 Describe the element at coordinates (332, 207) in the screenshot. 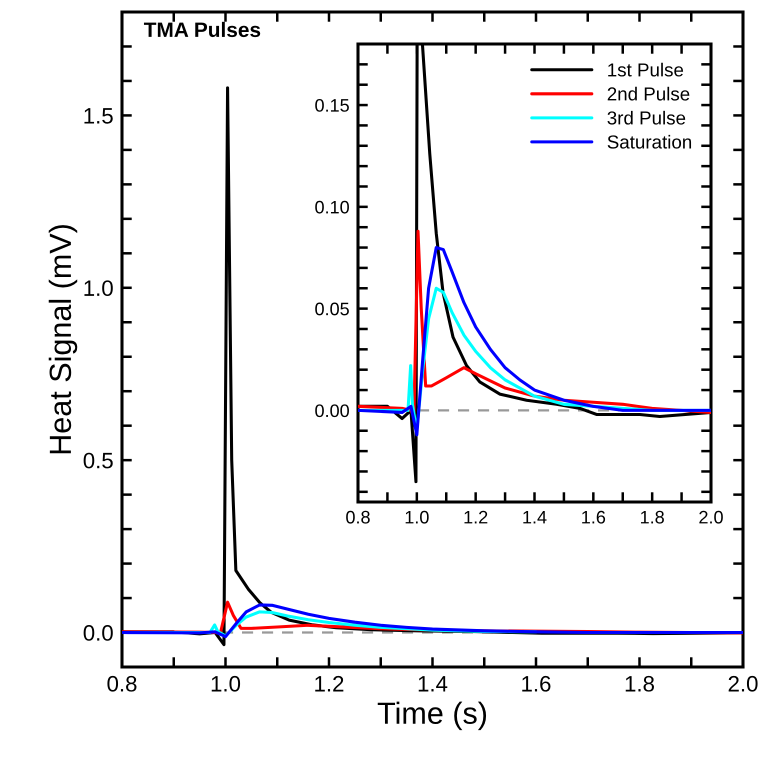

I see `y-tick-label: 0.10` at that location.